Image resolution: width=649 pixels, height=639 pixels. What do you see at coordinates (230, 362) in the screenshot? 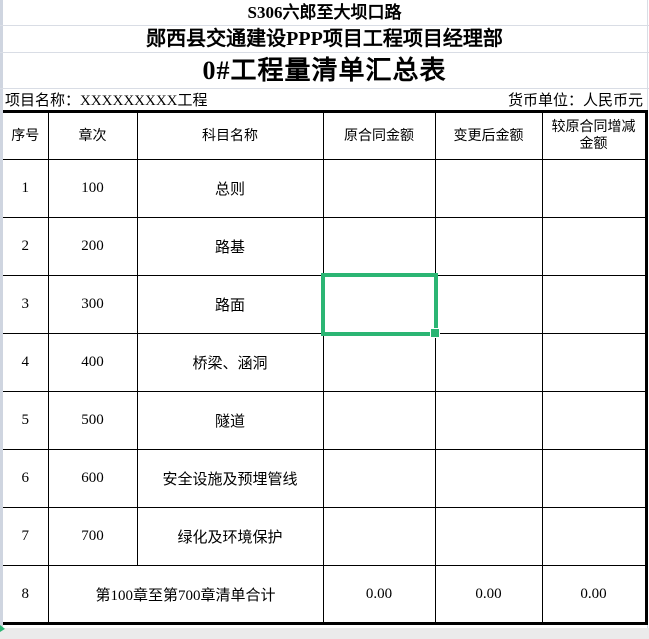
I see `cell-subject: 桥梁、涵洞` at bounding box center [230, 362].